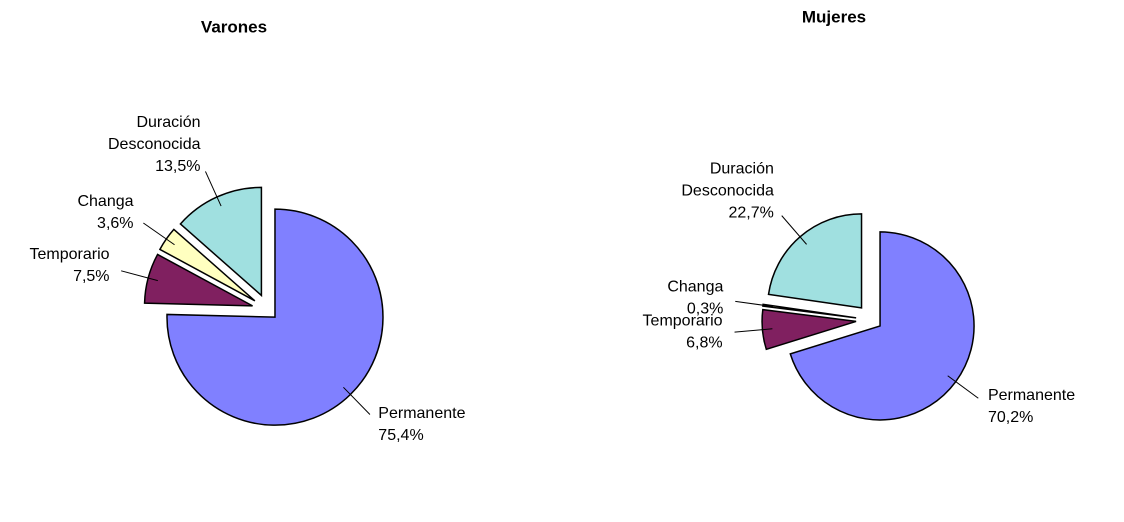 The height and width of the screenshot is (522, 1124). Describe the element at coordinates (177, 166) in the screenshot. I see `value-label: 13,5%` at that location.